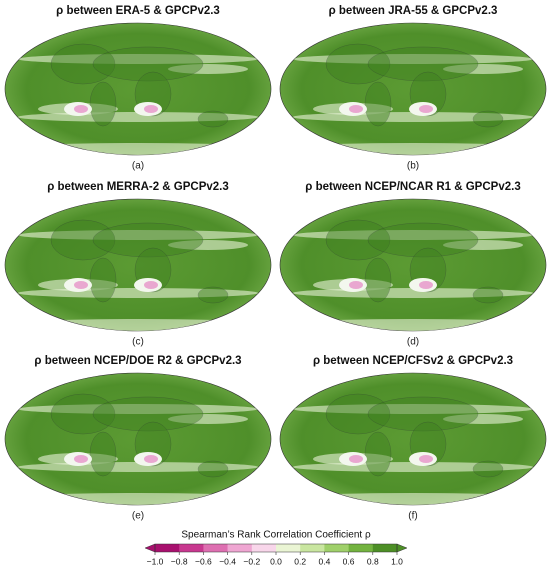 Image resolution: width=550 pixels, height=576 pixels. What do you see at coordinates (349, 561) in the screenshot?
I see `colorbar-tick-label: 0.6` at bounding box center [349, 561].